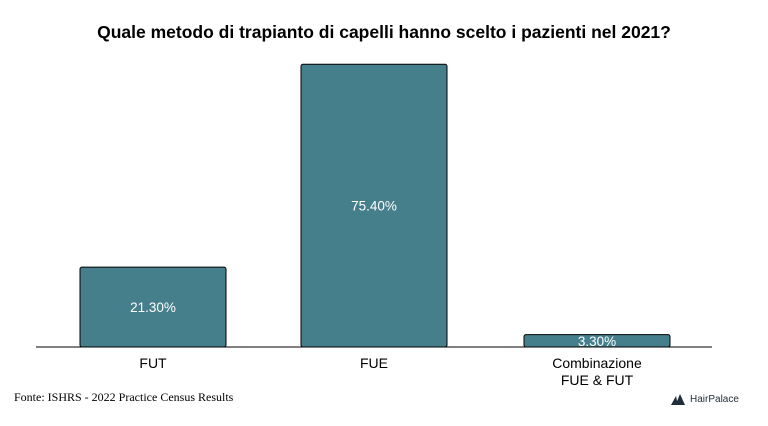 Image resolution: width=768 pixels, height=426 pixels. Describe the element at coordinates (678, 399) in the screenshot. I see `hairpalace-logo-icon` at that location.